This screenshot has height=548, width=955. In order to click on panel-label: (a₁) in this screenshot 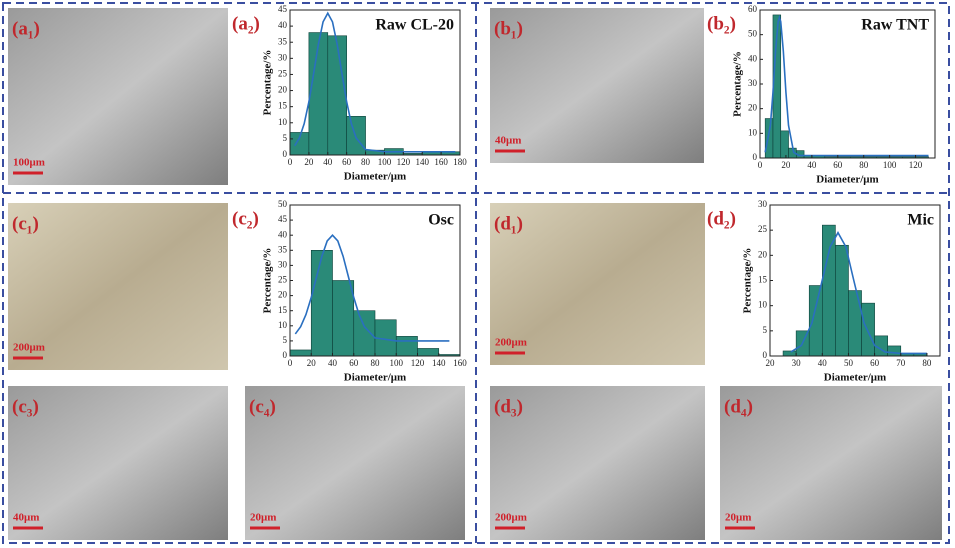, I will do `click(26, 28)`.